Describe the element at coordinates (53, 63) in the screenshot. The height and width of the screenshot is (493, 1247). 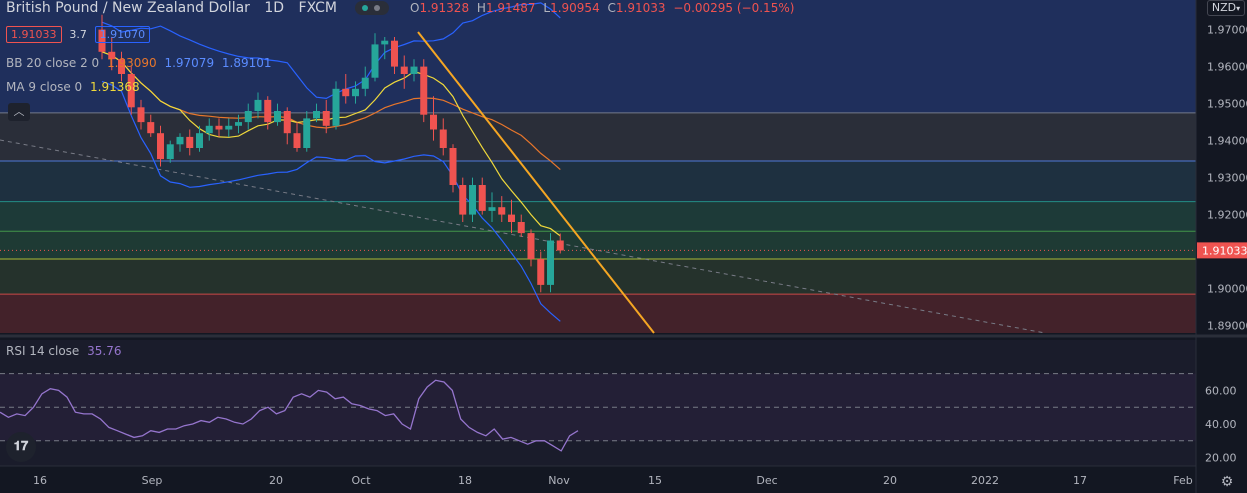
I see `bb-label: BB 20 close 2 0` at that location.